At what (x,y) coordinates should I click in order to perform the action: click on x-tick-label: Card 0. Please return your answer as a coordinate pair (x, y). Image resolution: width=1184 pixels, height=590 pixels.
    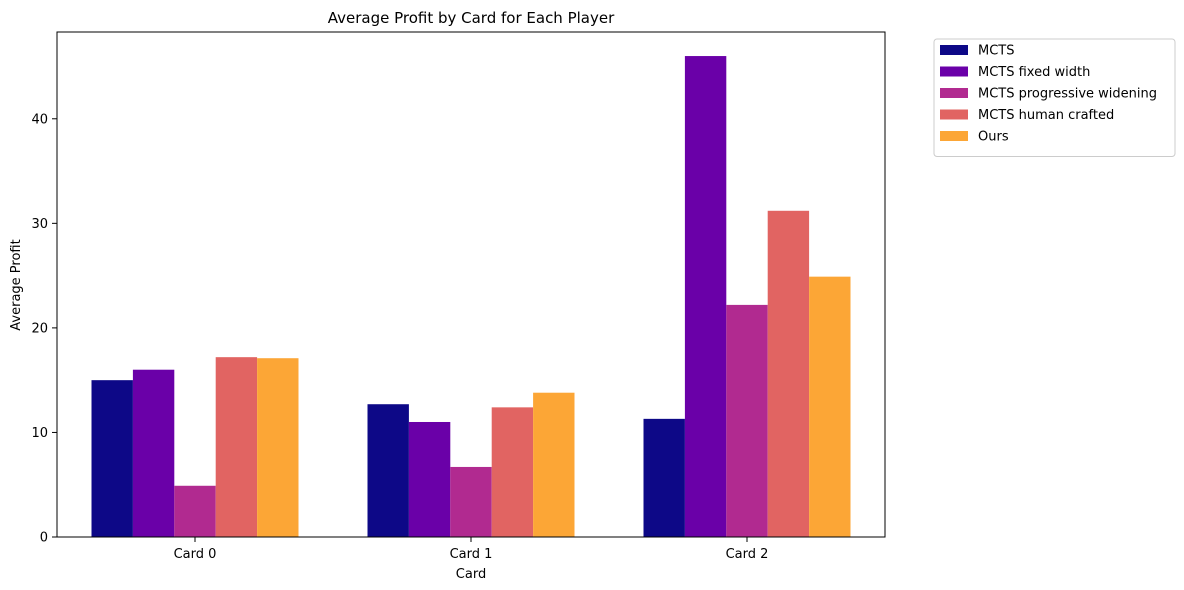
    Looking at the image, I should click on (195, 554).